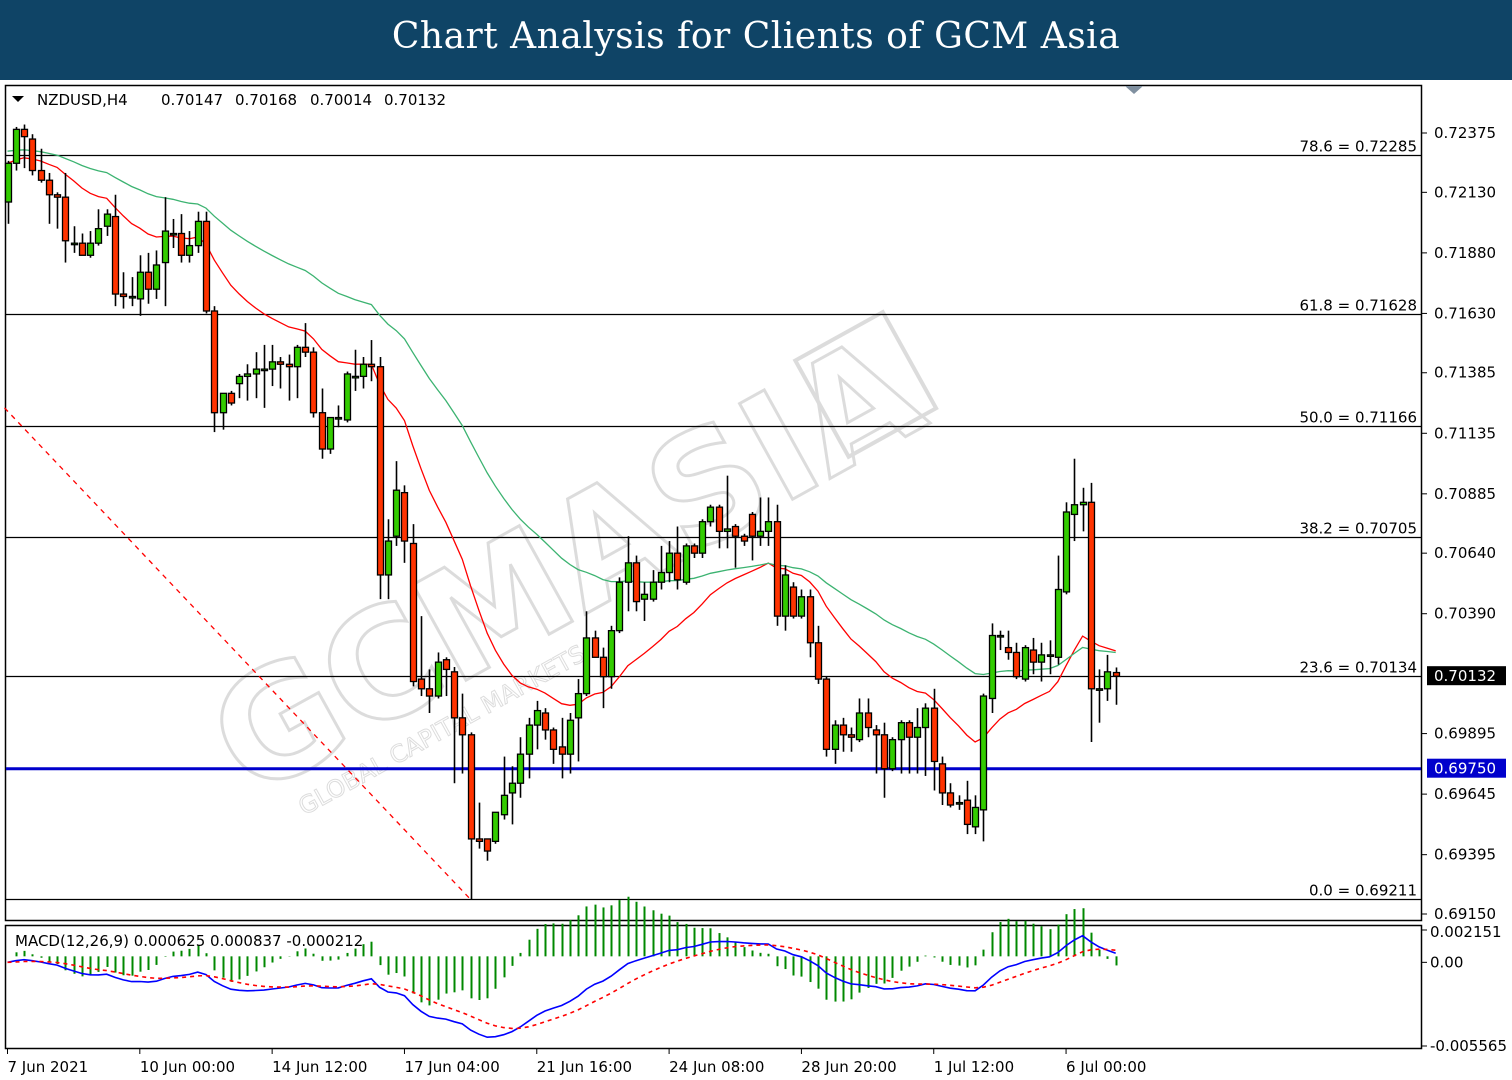  Describe the element at coordinates (1358, 668) in the screenshot. I see `fib-label-4: 23.6 = 0.70134` at that location.